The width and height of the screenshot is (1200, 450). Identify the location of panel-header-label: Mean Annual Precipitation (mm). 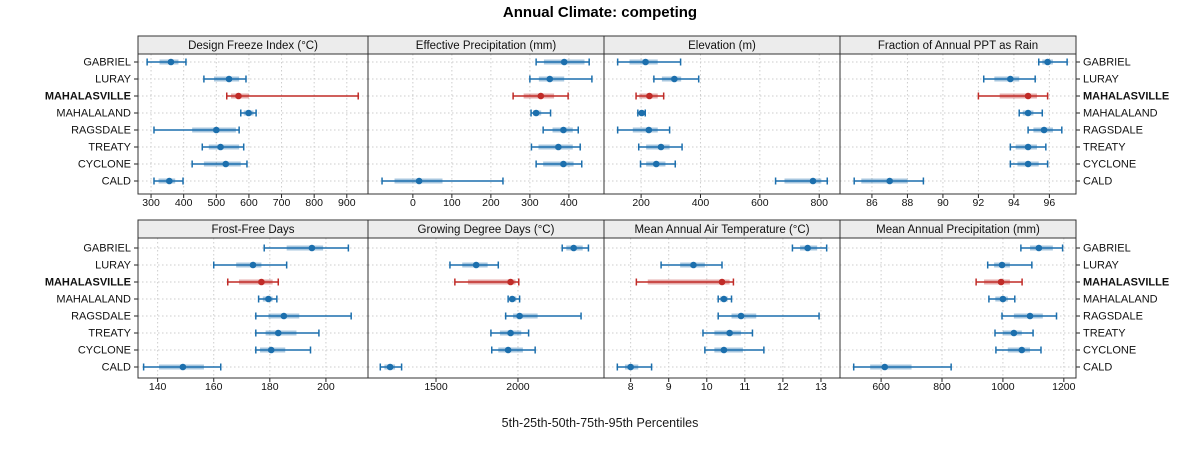
(958, 230).